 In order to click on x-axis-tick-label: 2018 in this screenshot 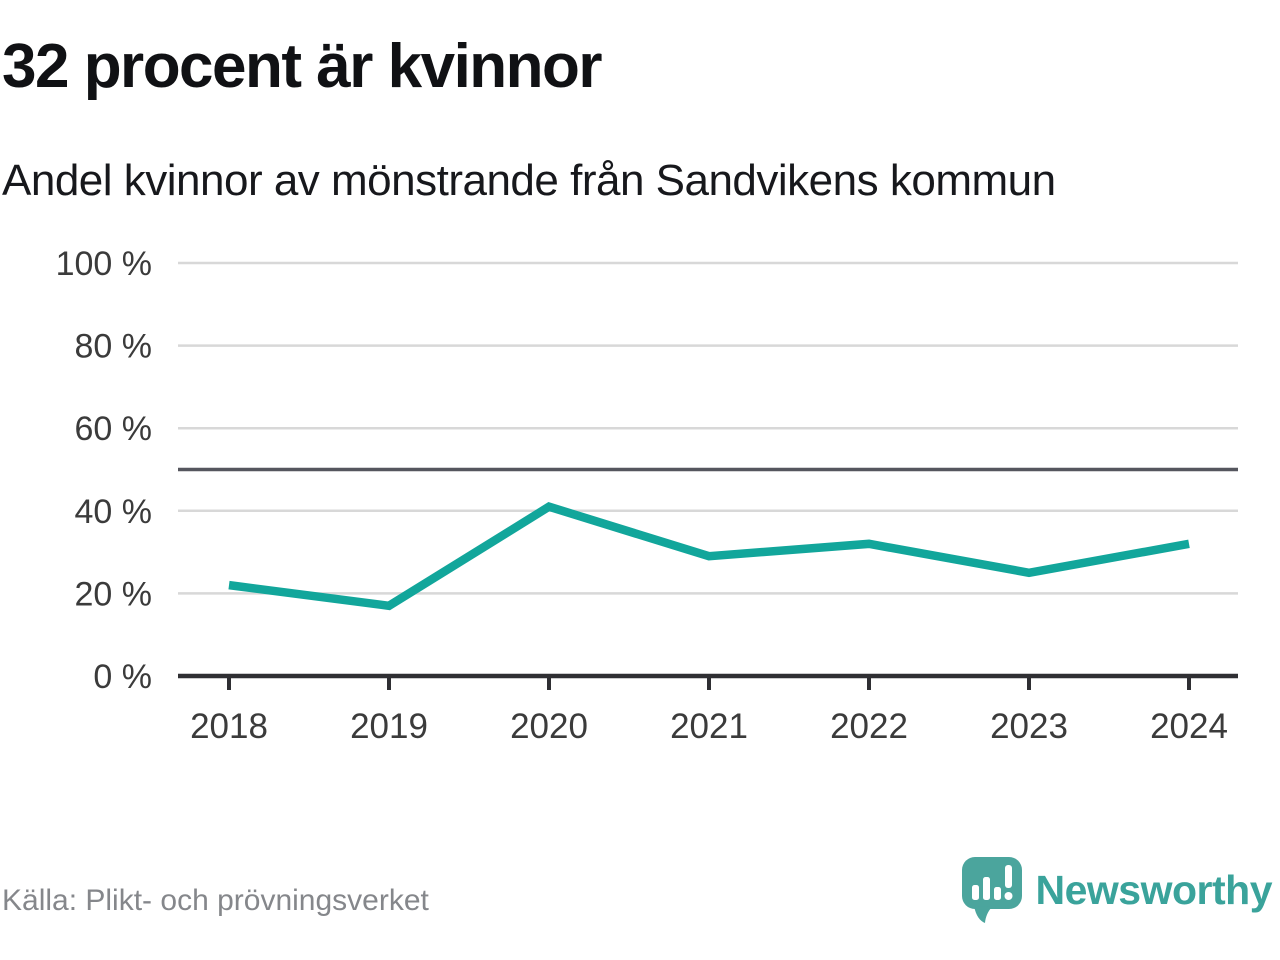, I will do `click(229, 726)`.